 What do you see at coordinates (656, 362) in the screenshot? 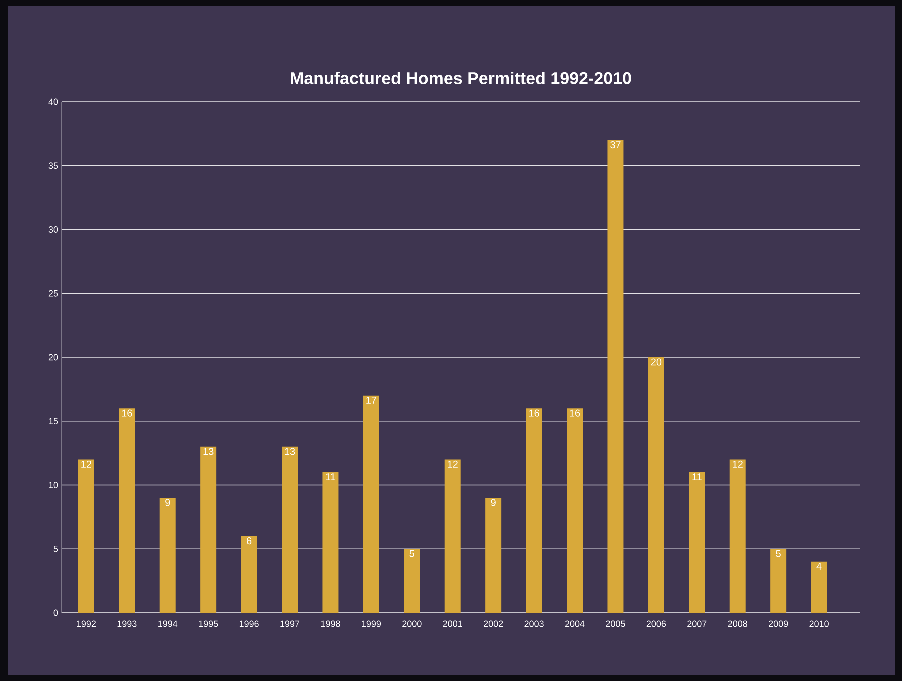
I see `data-label: 20` at bounding box center [656, 362].